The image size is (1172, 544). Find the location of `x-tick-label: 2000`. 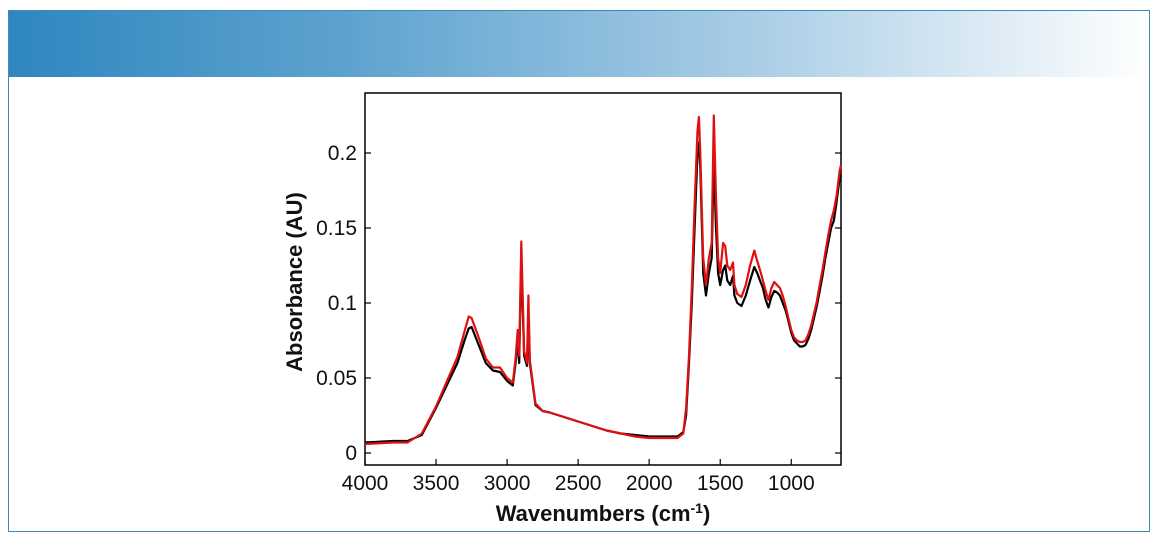

x-tick-label: 2000 is located at coordinates (649, 483).